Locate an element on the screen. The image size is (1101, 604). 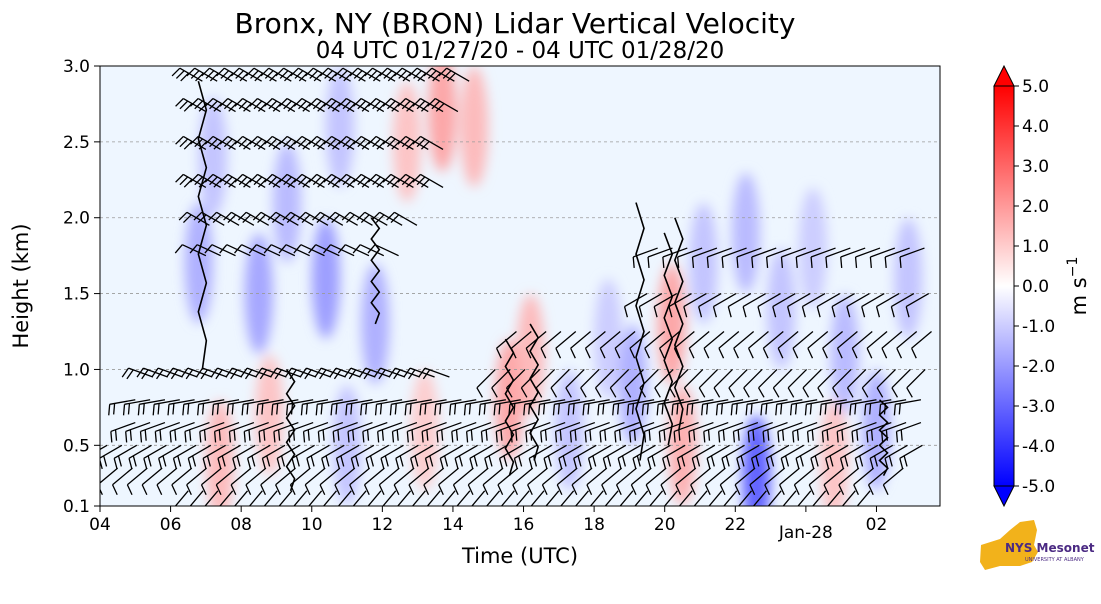
y-tick-label: 0.1 is located at coordinates (76, 507).